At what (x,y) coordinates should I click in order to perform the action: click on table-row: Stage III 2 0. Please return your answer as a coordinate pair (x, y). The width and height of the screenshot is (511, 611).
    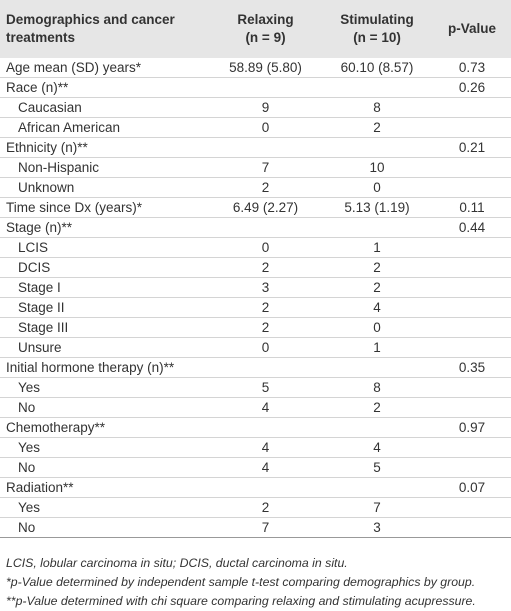
    Looking at the image, I should click on (255, 327).